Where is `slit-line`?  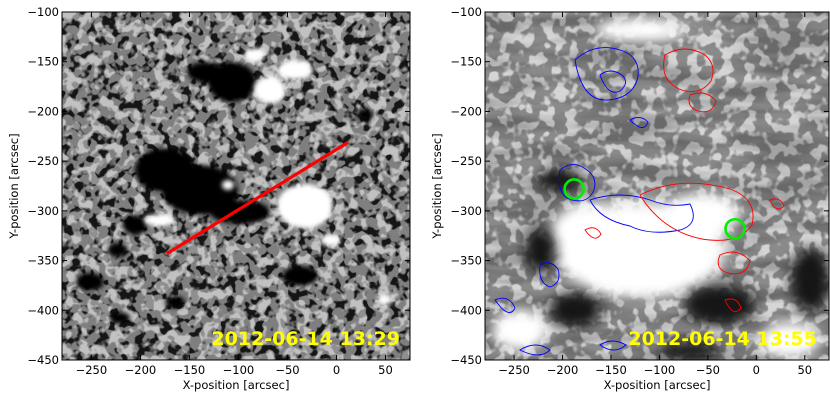 slit-line is located at coordinates (258, 197).